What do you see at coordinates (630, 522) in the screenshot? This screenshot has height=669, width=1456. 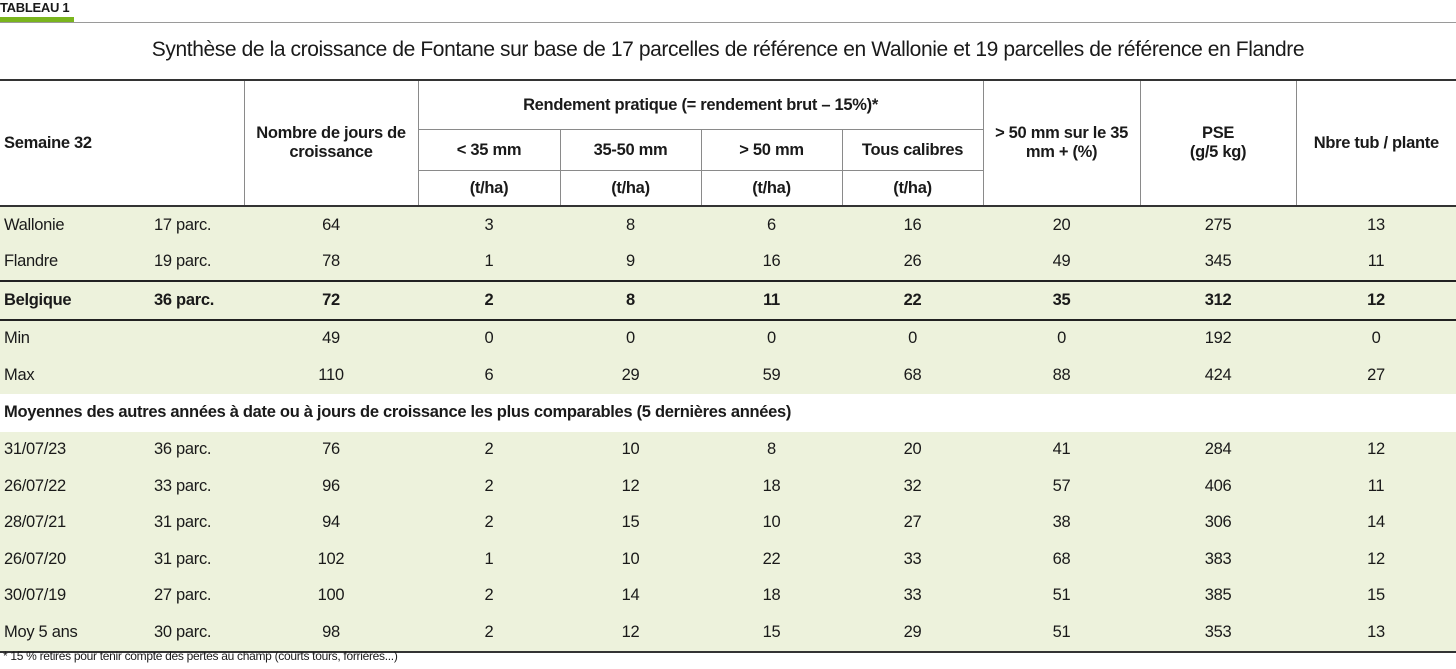 I see `cell-35-50: 15` at bounding box center [630, 522].